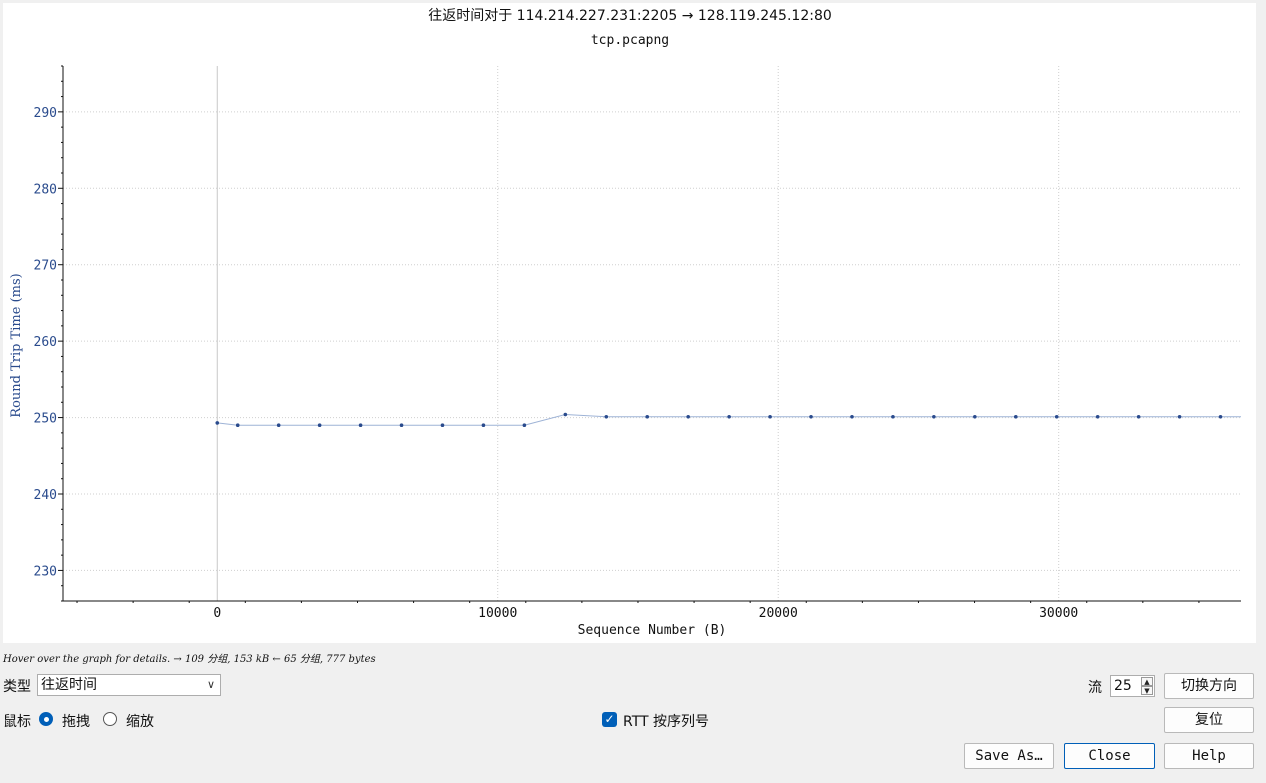  I want to click on x-tick-label: 20000, so click(778, 613).